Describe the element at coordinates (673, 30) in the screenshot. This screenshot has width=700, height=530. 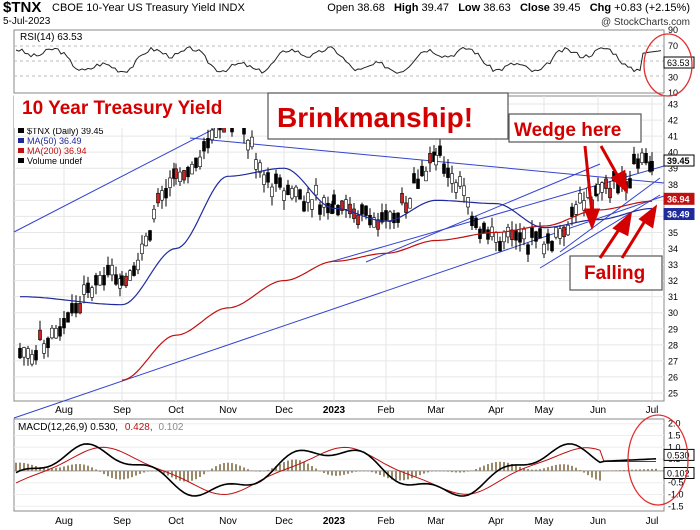
I see `rsi-tick-label: 90` at that location.